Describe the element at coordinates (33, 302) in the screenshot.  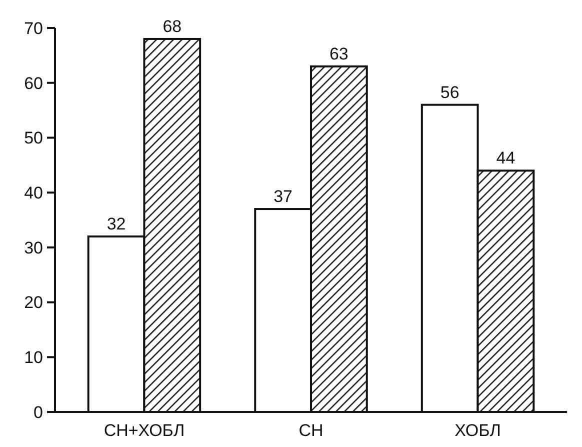
I see `y-tick-label: 20` at that location.